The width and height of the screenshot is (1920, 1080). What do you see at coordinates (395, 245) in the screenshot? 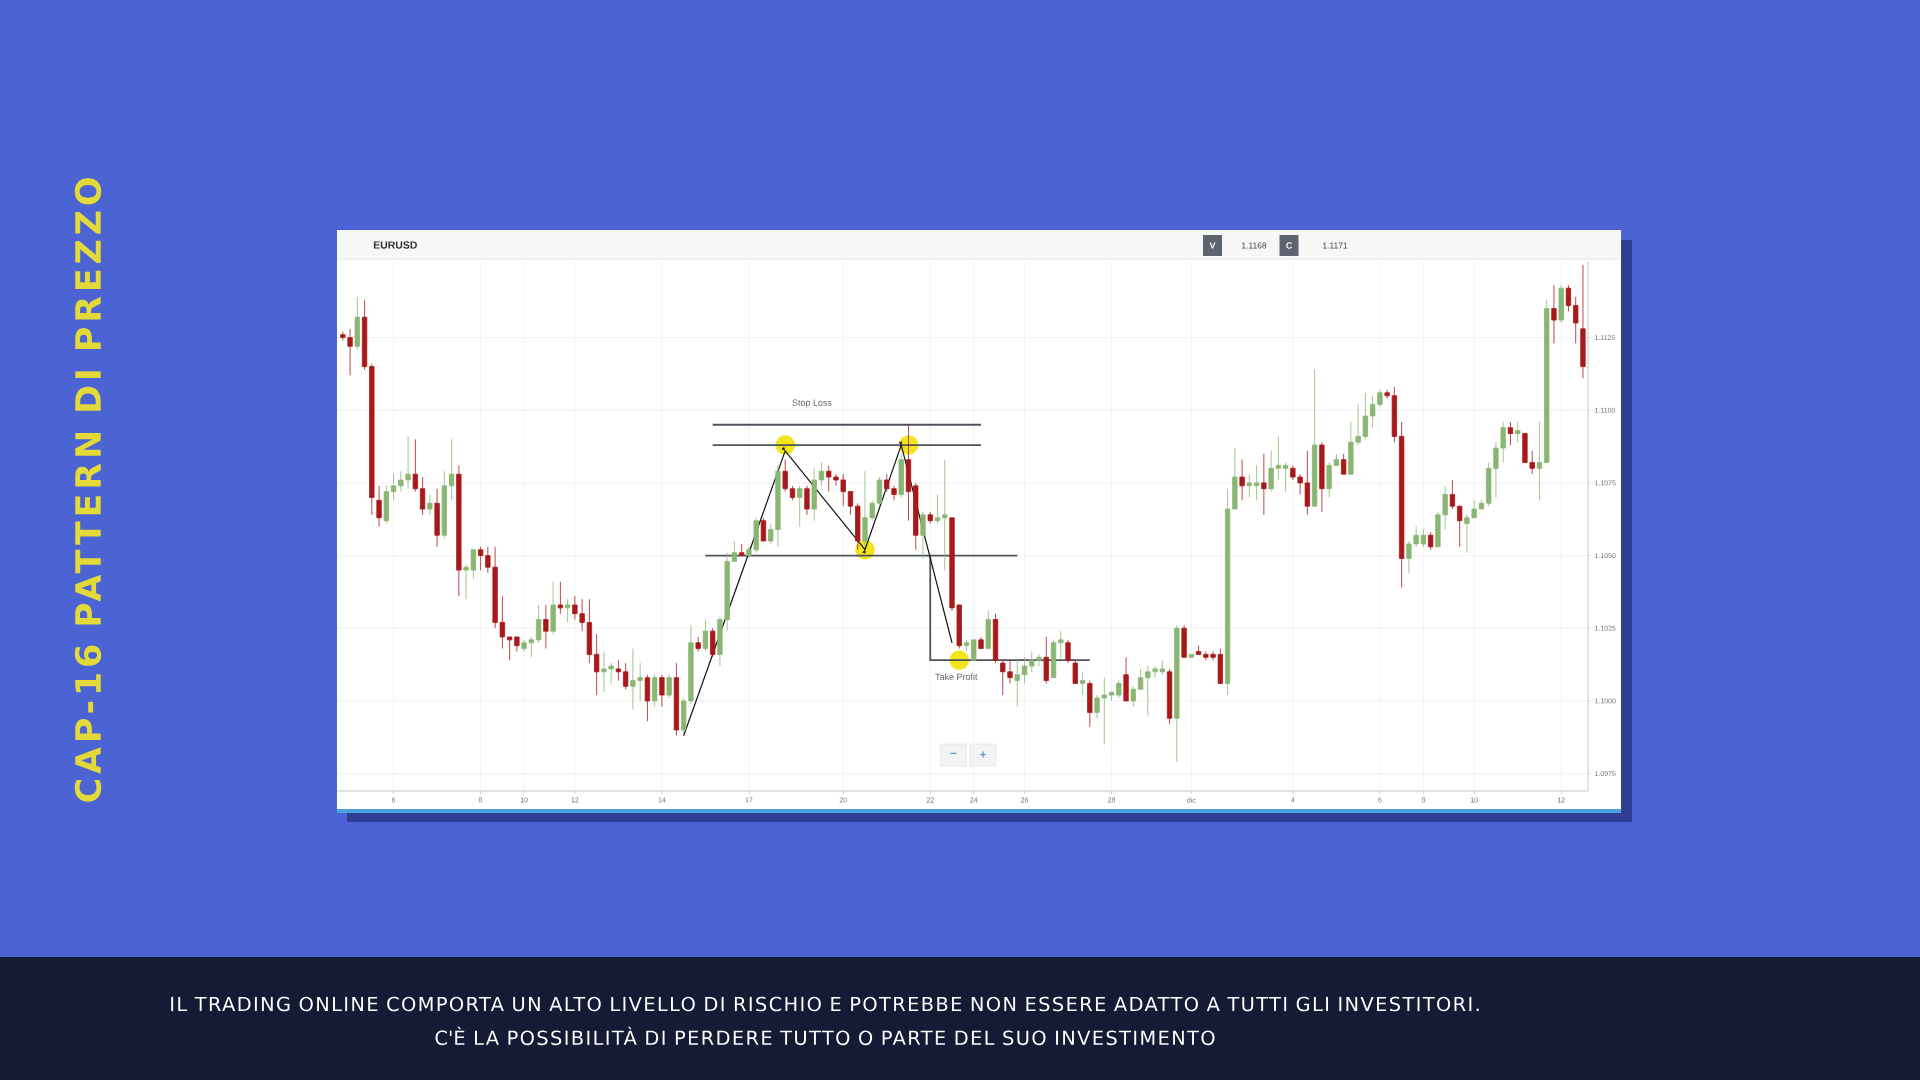
I see `chart-subtitle: EURUSD` at bounding box center [395, 245].